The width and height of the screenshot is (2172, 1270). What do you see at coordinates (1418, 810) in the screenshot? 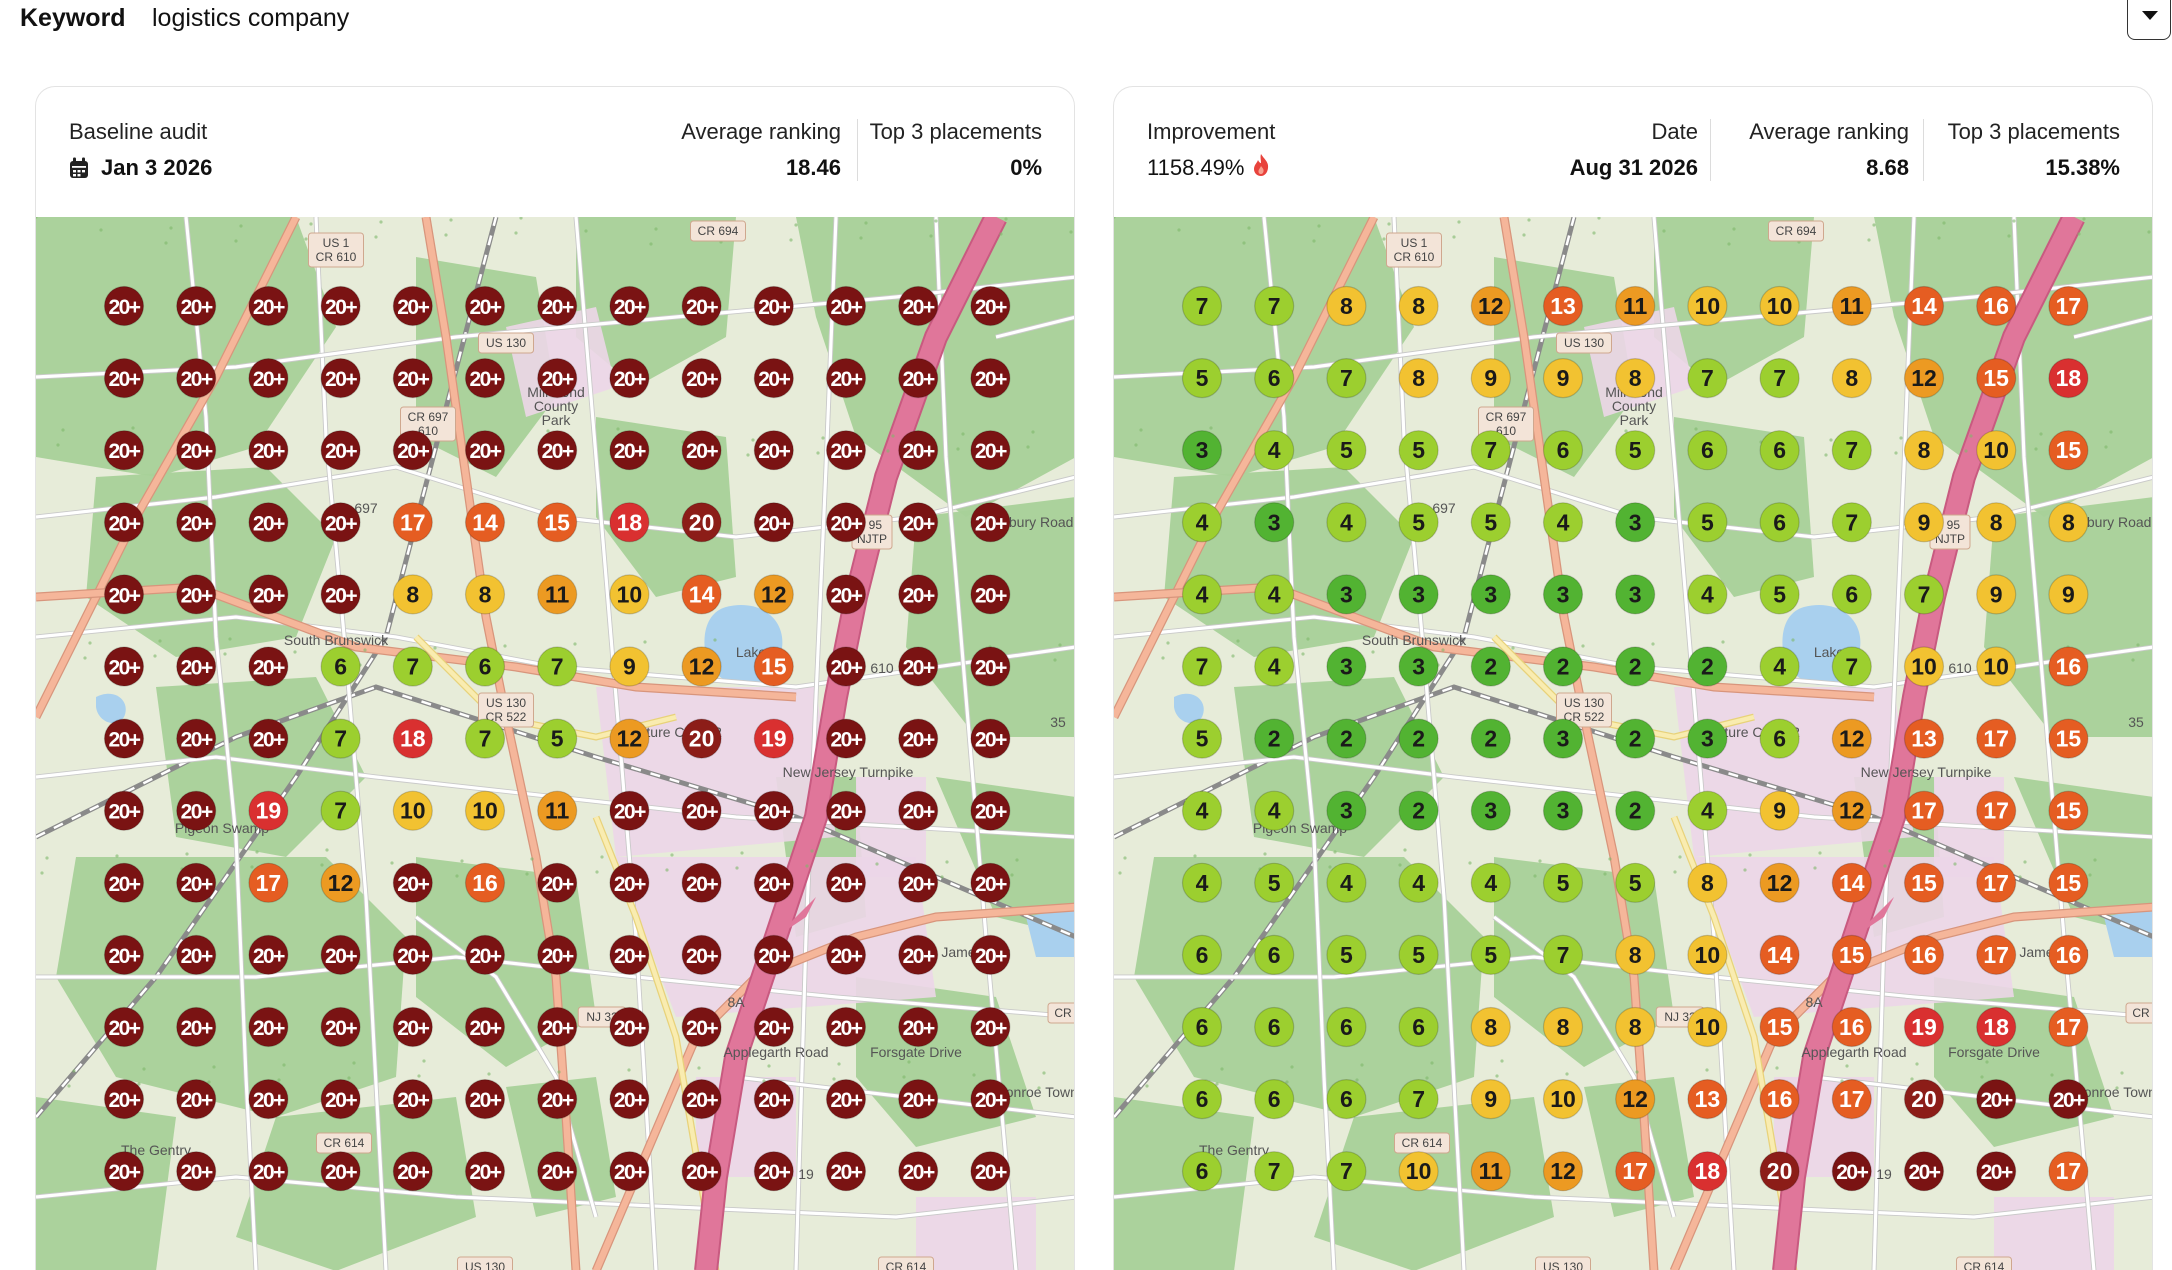
I see `rank-pin: 2` at bounding box center [1418, 810].